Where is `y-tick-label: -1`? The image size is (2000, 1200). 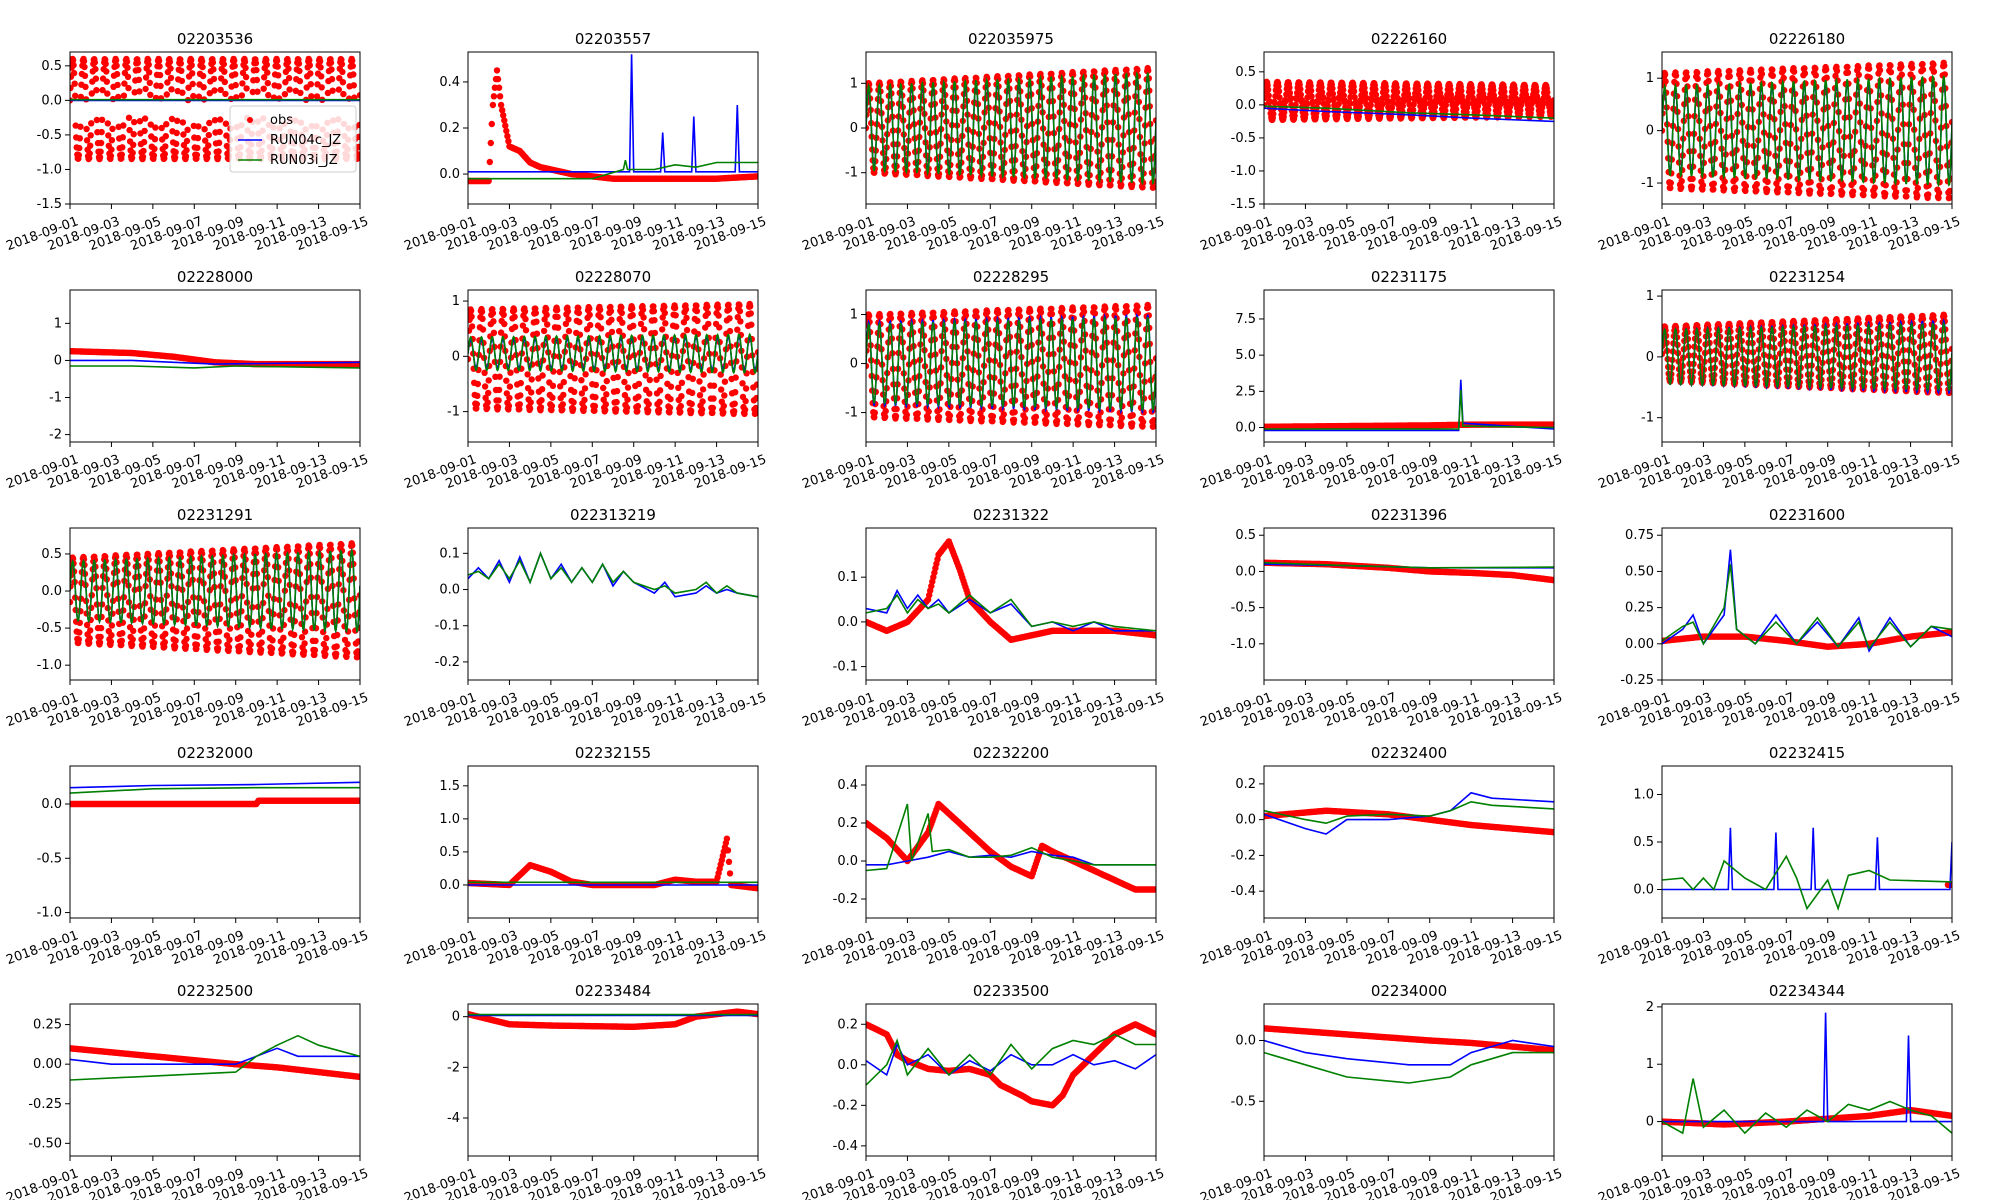 y-tick-label: -1 is located at coordinates (1647, 183).